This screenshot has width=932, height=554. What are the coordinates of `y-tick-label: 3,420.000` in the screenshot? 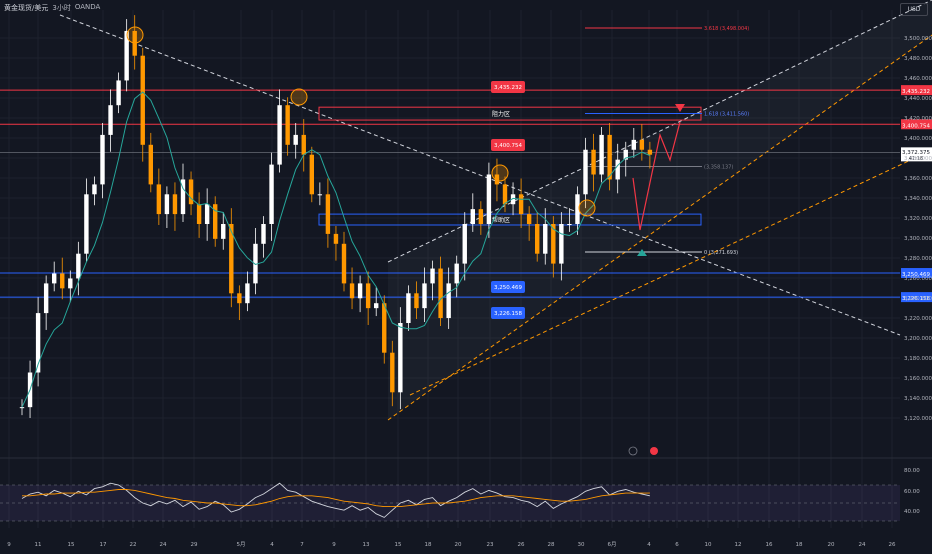 It's located at (918, 119).